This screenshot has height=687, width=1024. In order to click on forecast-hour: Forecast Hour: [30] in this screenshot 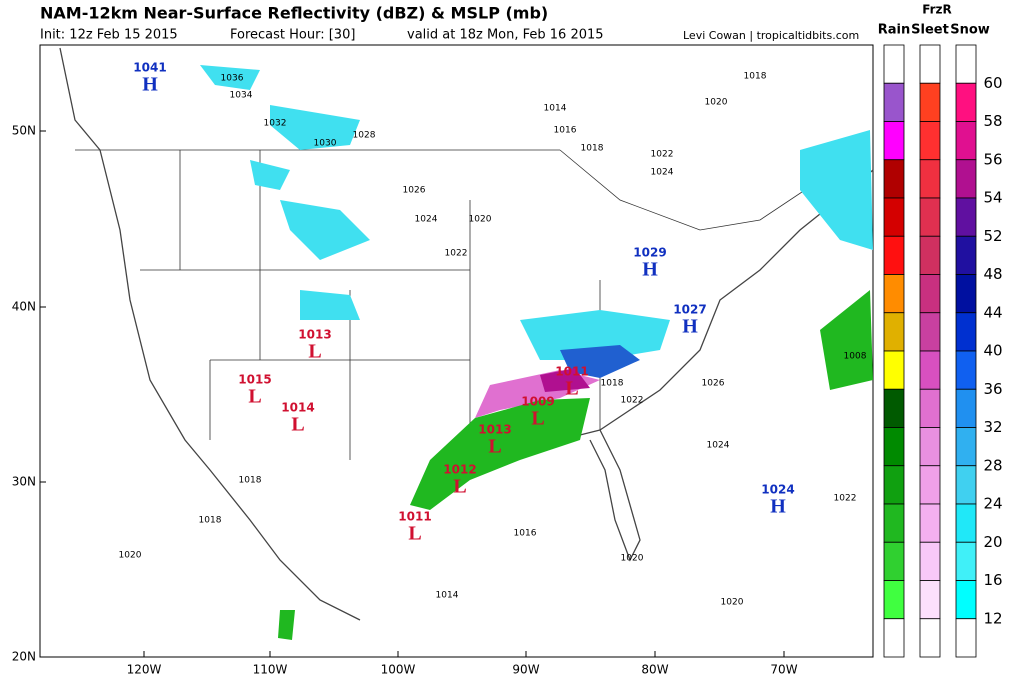, I will do `click(292, 35)`.